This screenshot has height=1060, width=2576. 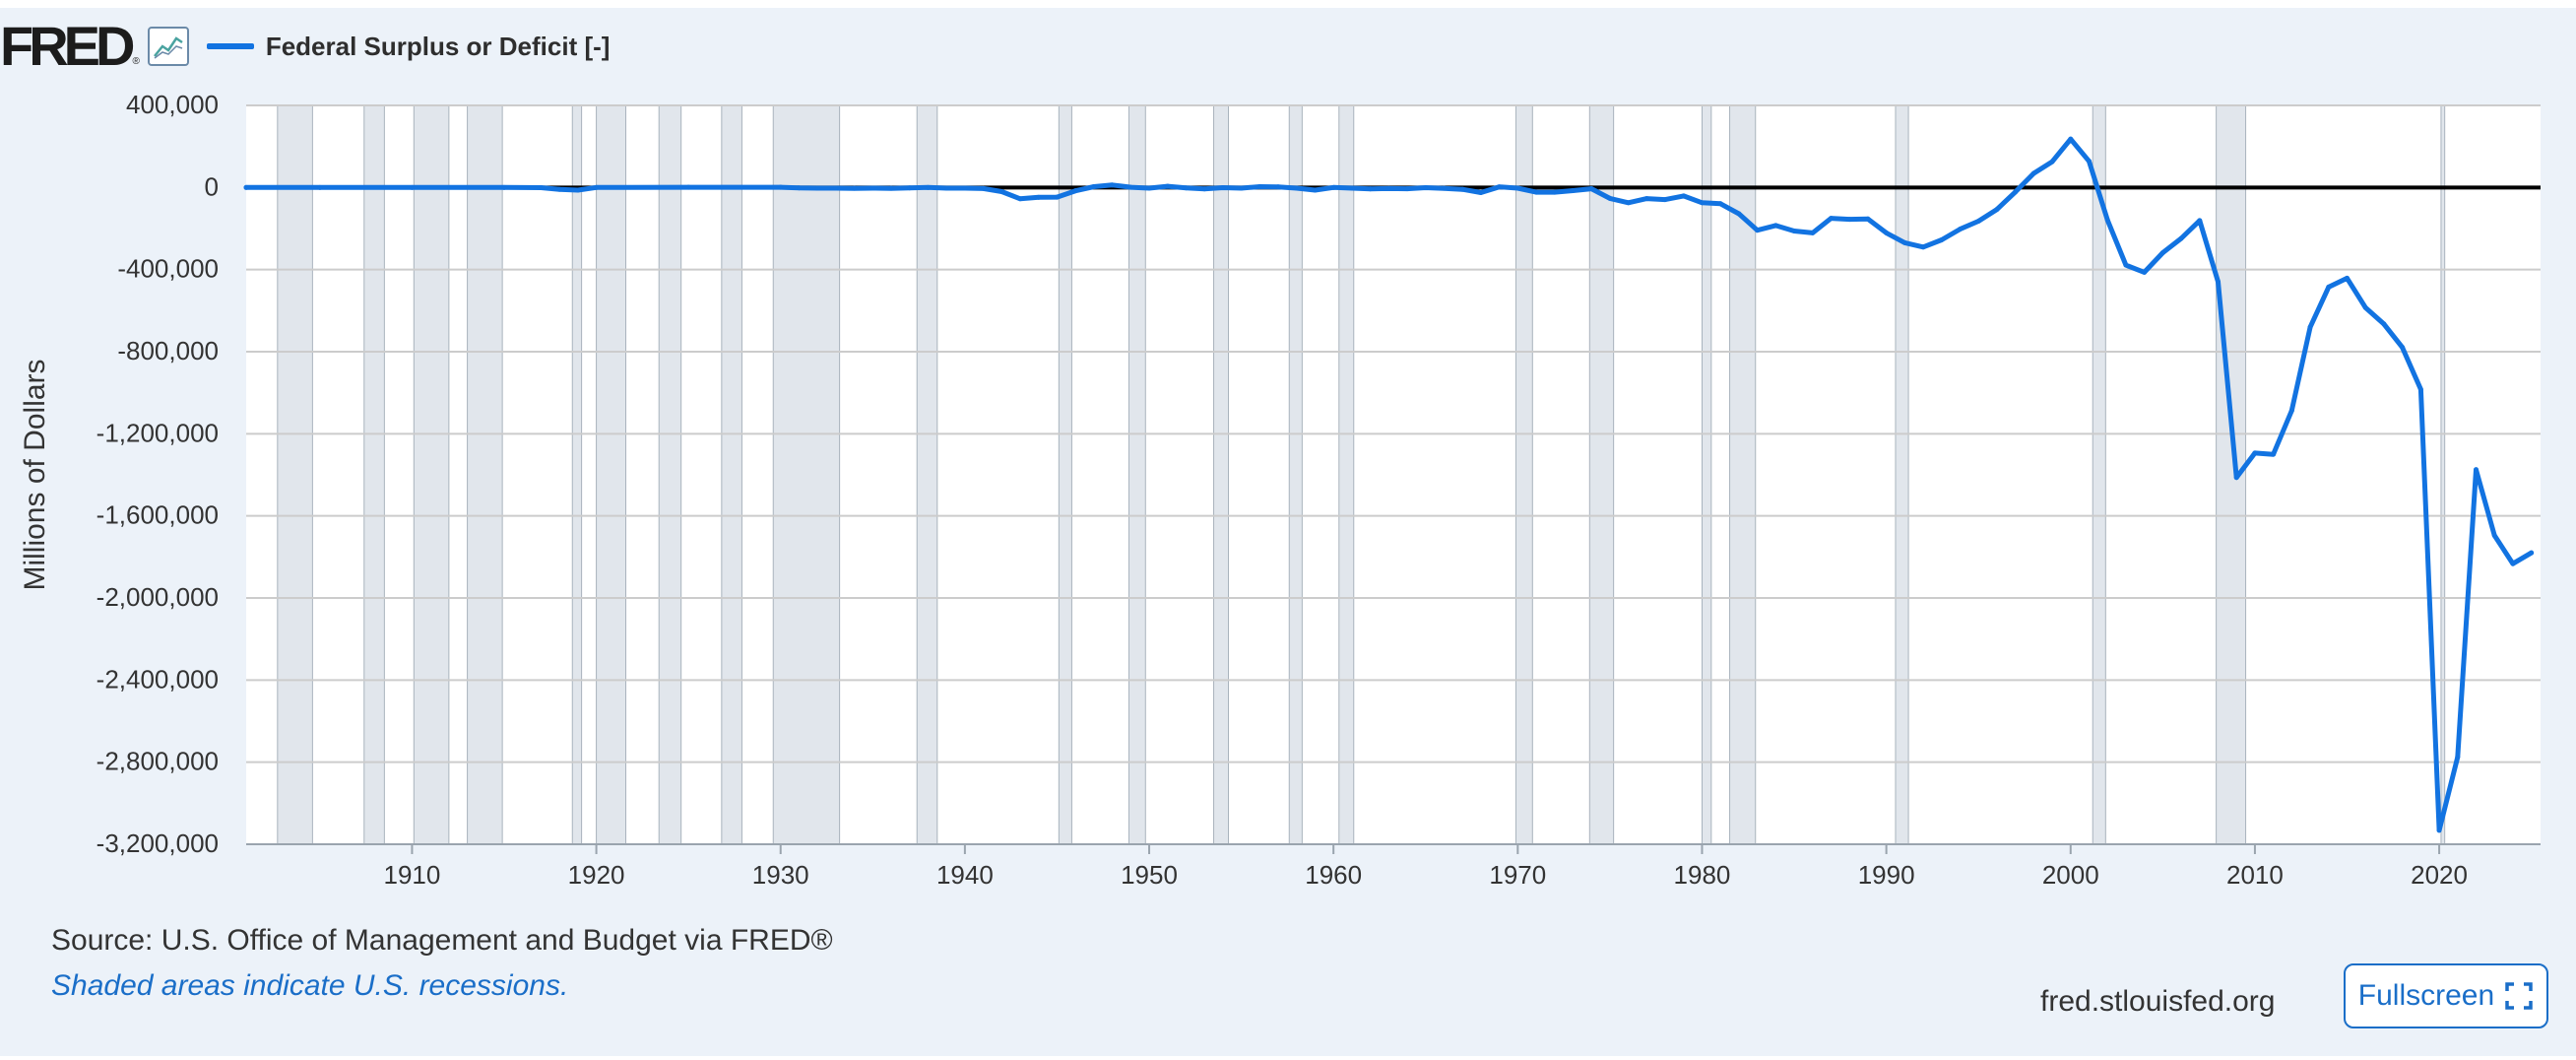 I want to click on fred-registered-mark: ®, so click(x=136, y=61).